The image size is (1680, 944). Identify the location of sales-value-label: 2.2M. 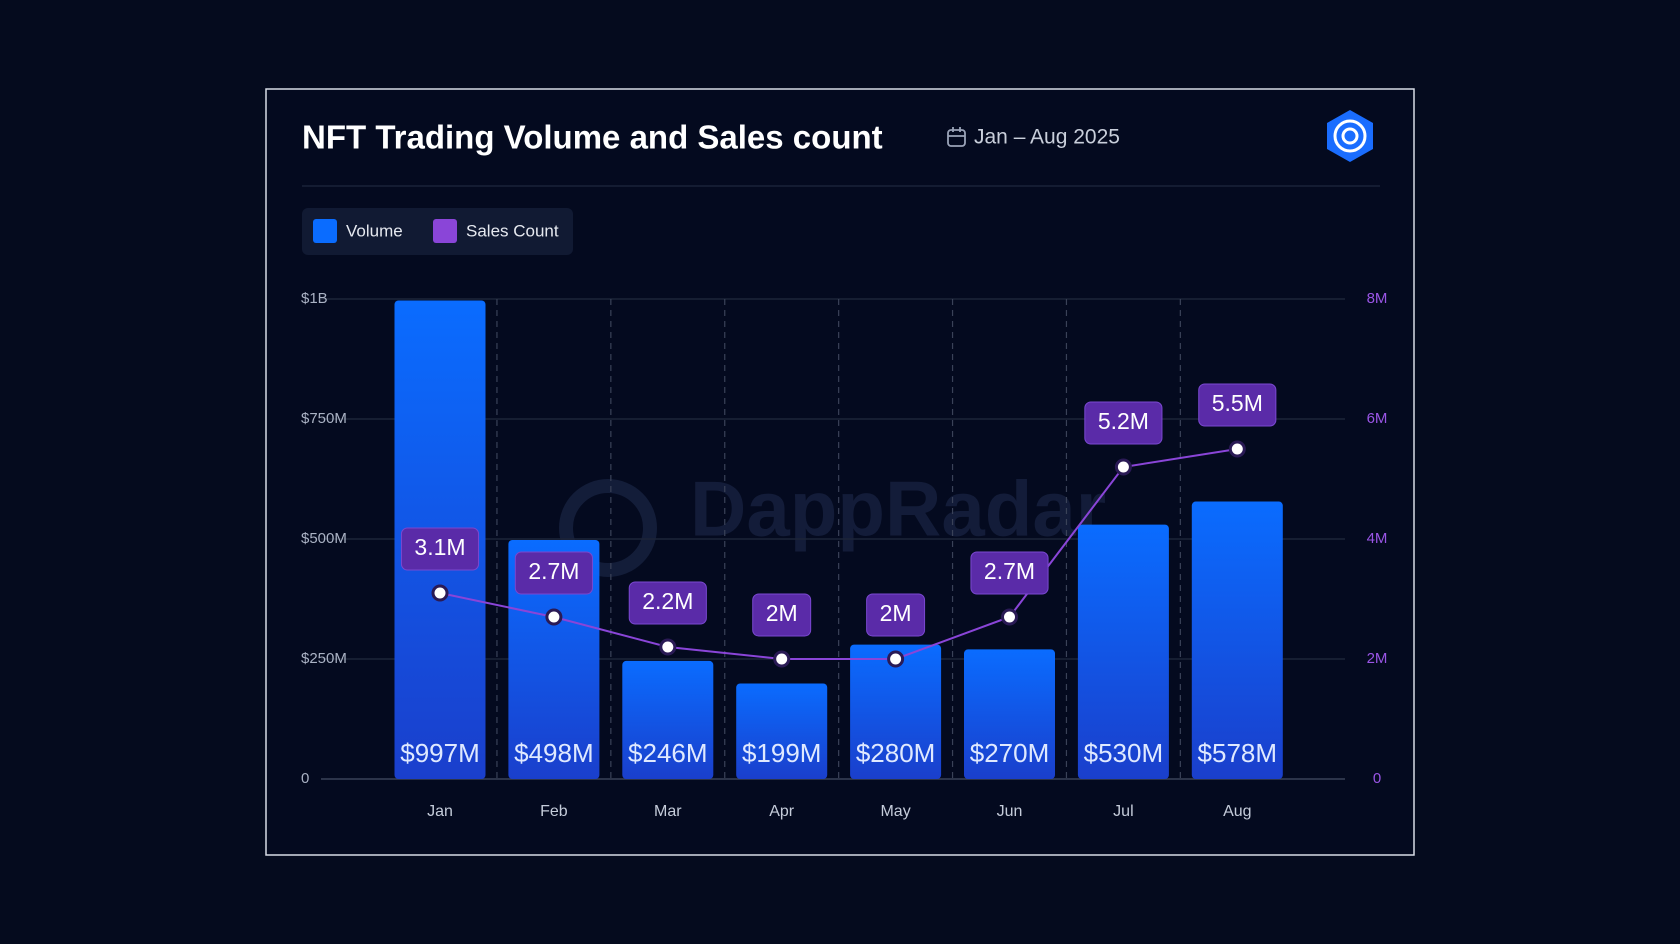
(667, 601).